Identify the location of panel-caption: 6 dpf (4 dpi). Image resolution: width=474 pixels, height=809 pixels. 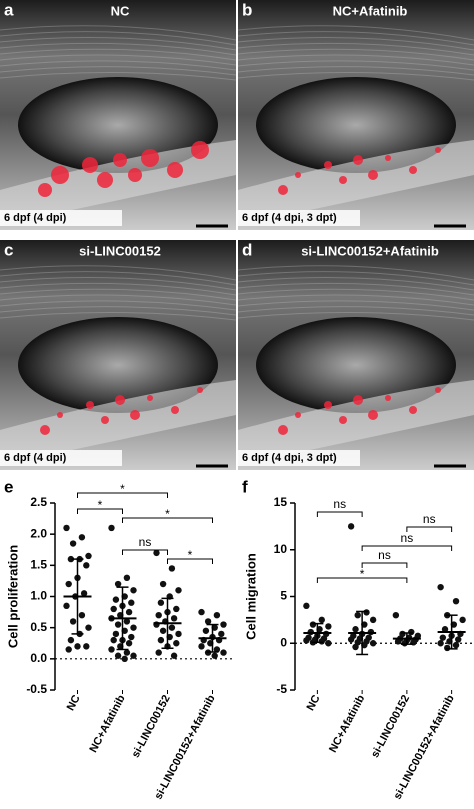
(35, 458).